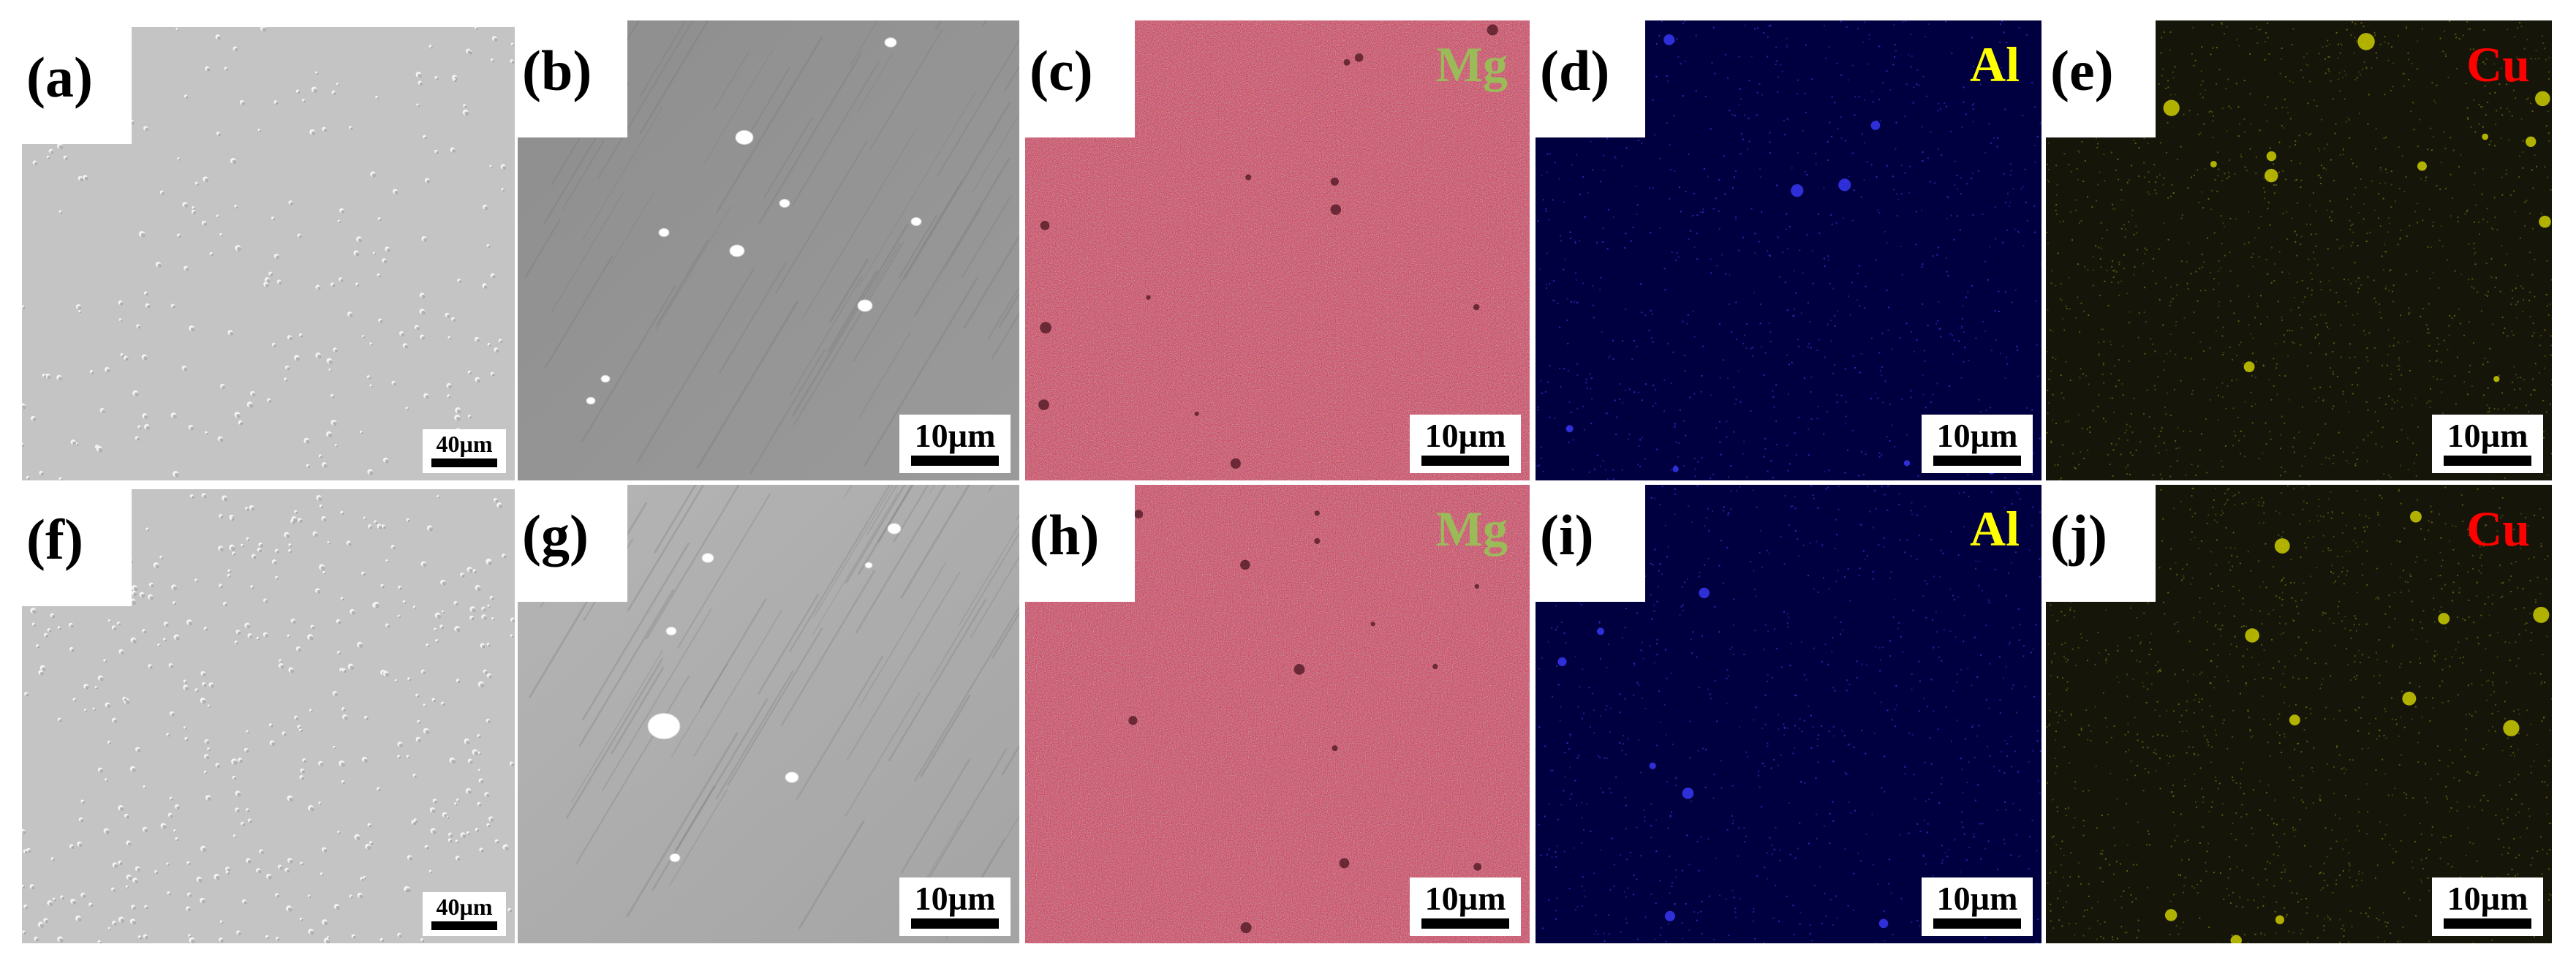 The image size is (2576, 955). What do you see at coordinates (2498, 528) in the screenshot?
I see `panel-j-element-label: Cu` at bounding box center [2498, 528].